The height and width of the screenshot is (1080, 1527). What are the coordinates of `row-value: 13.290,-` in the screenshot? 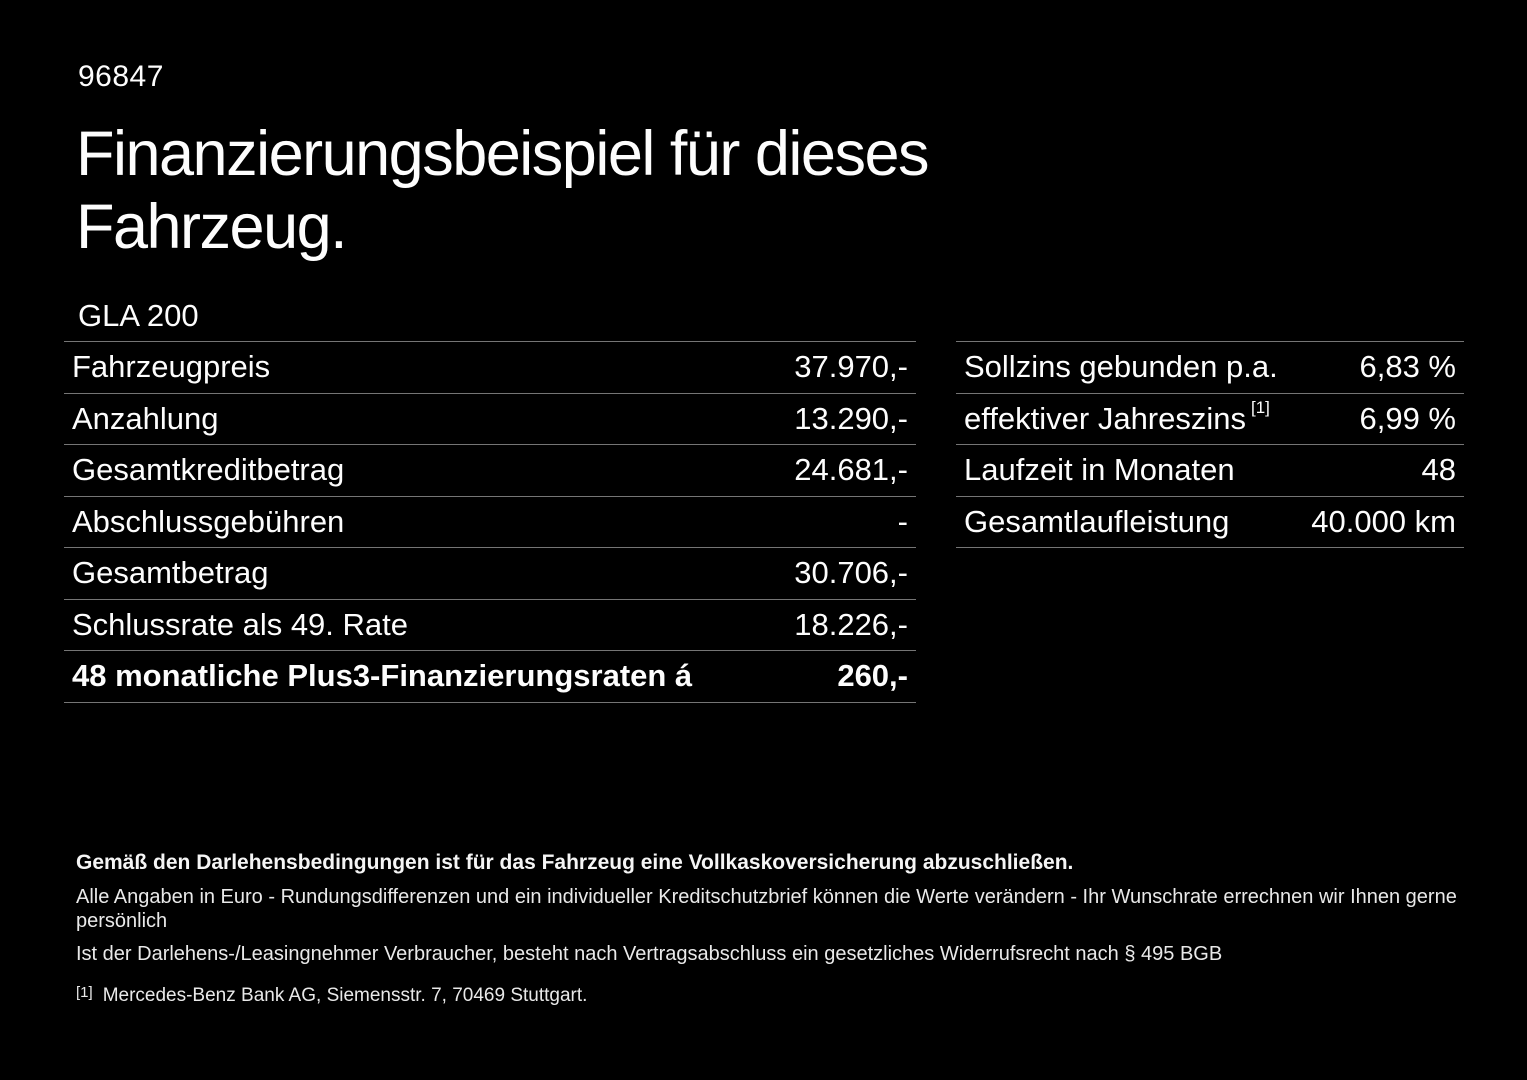 It's located at (851, 418).